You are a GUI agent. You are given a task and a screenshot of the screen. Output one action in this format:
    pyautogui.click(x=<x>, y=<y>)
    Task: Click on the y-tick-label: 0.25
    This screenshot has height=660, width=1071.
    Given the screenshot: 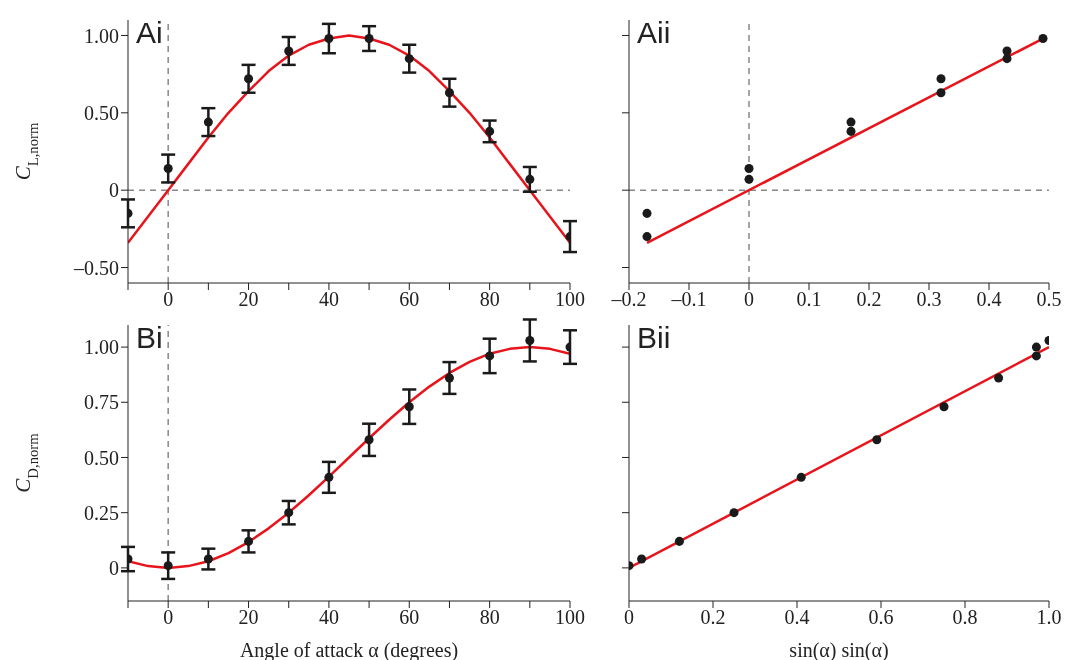 What is the action you would take?
    pyautogui.click(x=101, y=512)
    